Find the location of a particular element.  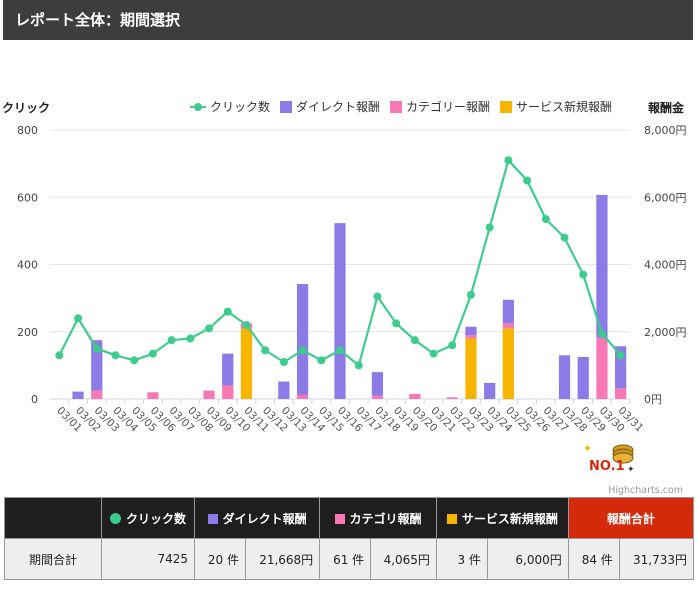

legend-item-label: サービス新規報酬 is located at coordinates (564, 106).